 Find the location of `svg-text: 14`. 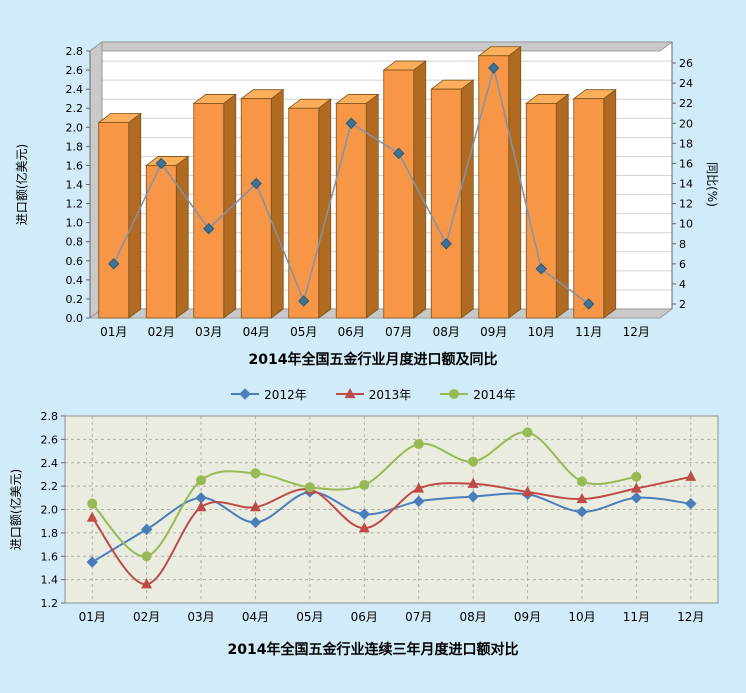

svg-text: 14 is located at coordinates (686, 184).